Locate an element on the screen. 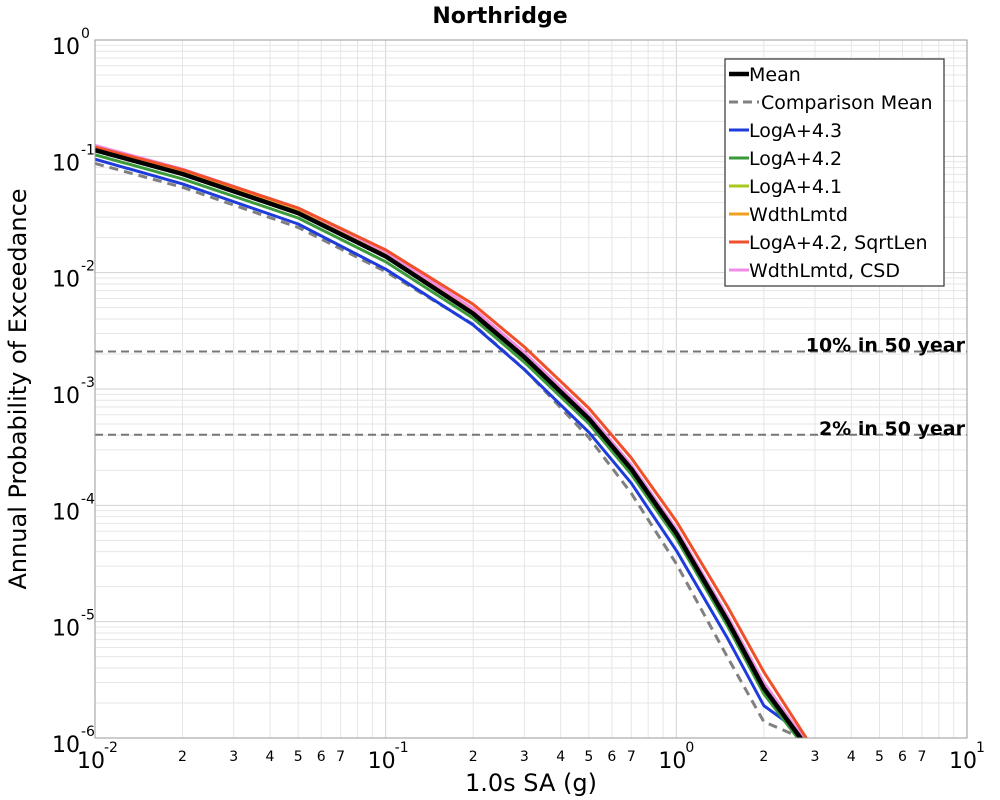 The height and width of the screenshot is (800, 1000). reference-lines: 10% in 50 year 2% in 50 year is located at coordinates (531, 387).